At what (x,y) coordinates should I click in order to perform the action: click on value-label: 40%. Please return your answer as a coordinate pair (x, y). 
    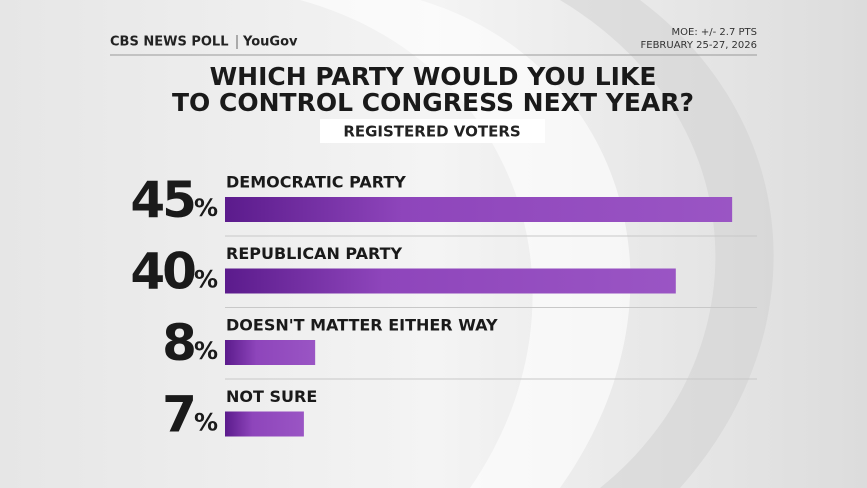
    Looking at the image, I should click on (174, 271).